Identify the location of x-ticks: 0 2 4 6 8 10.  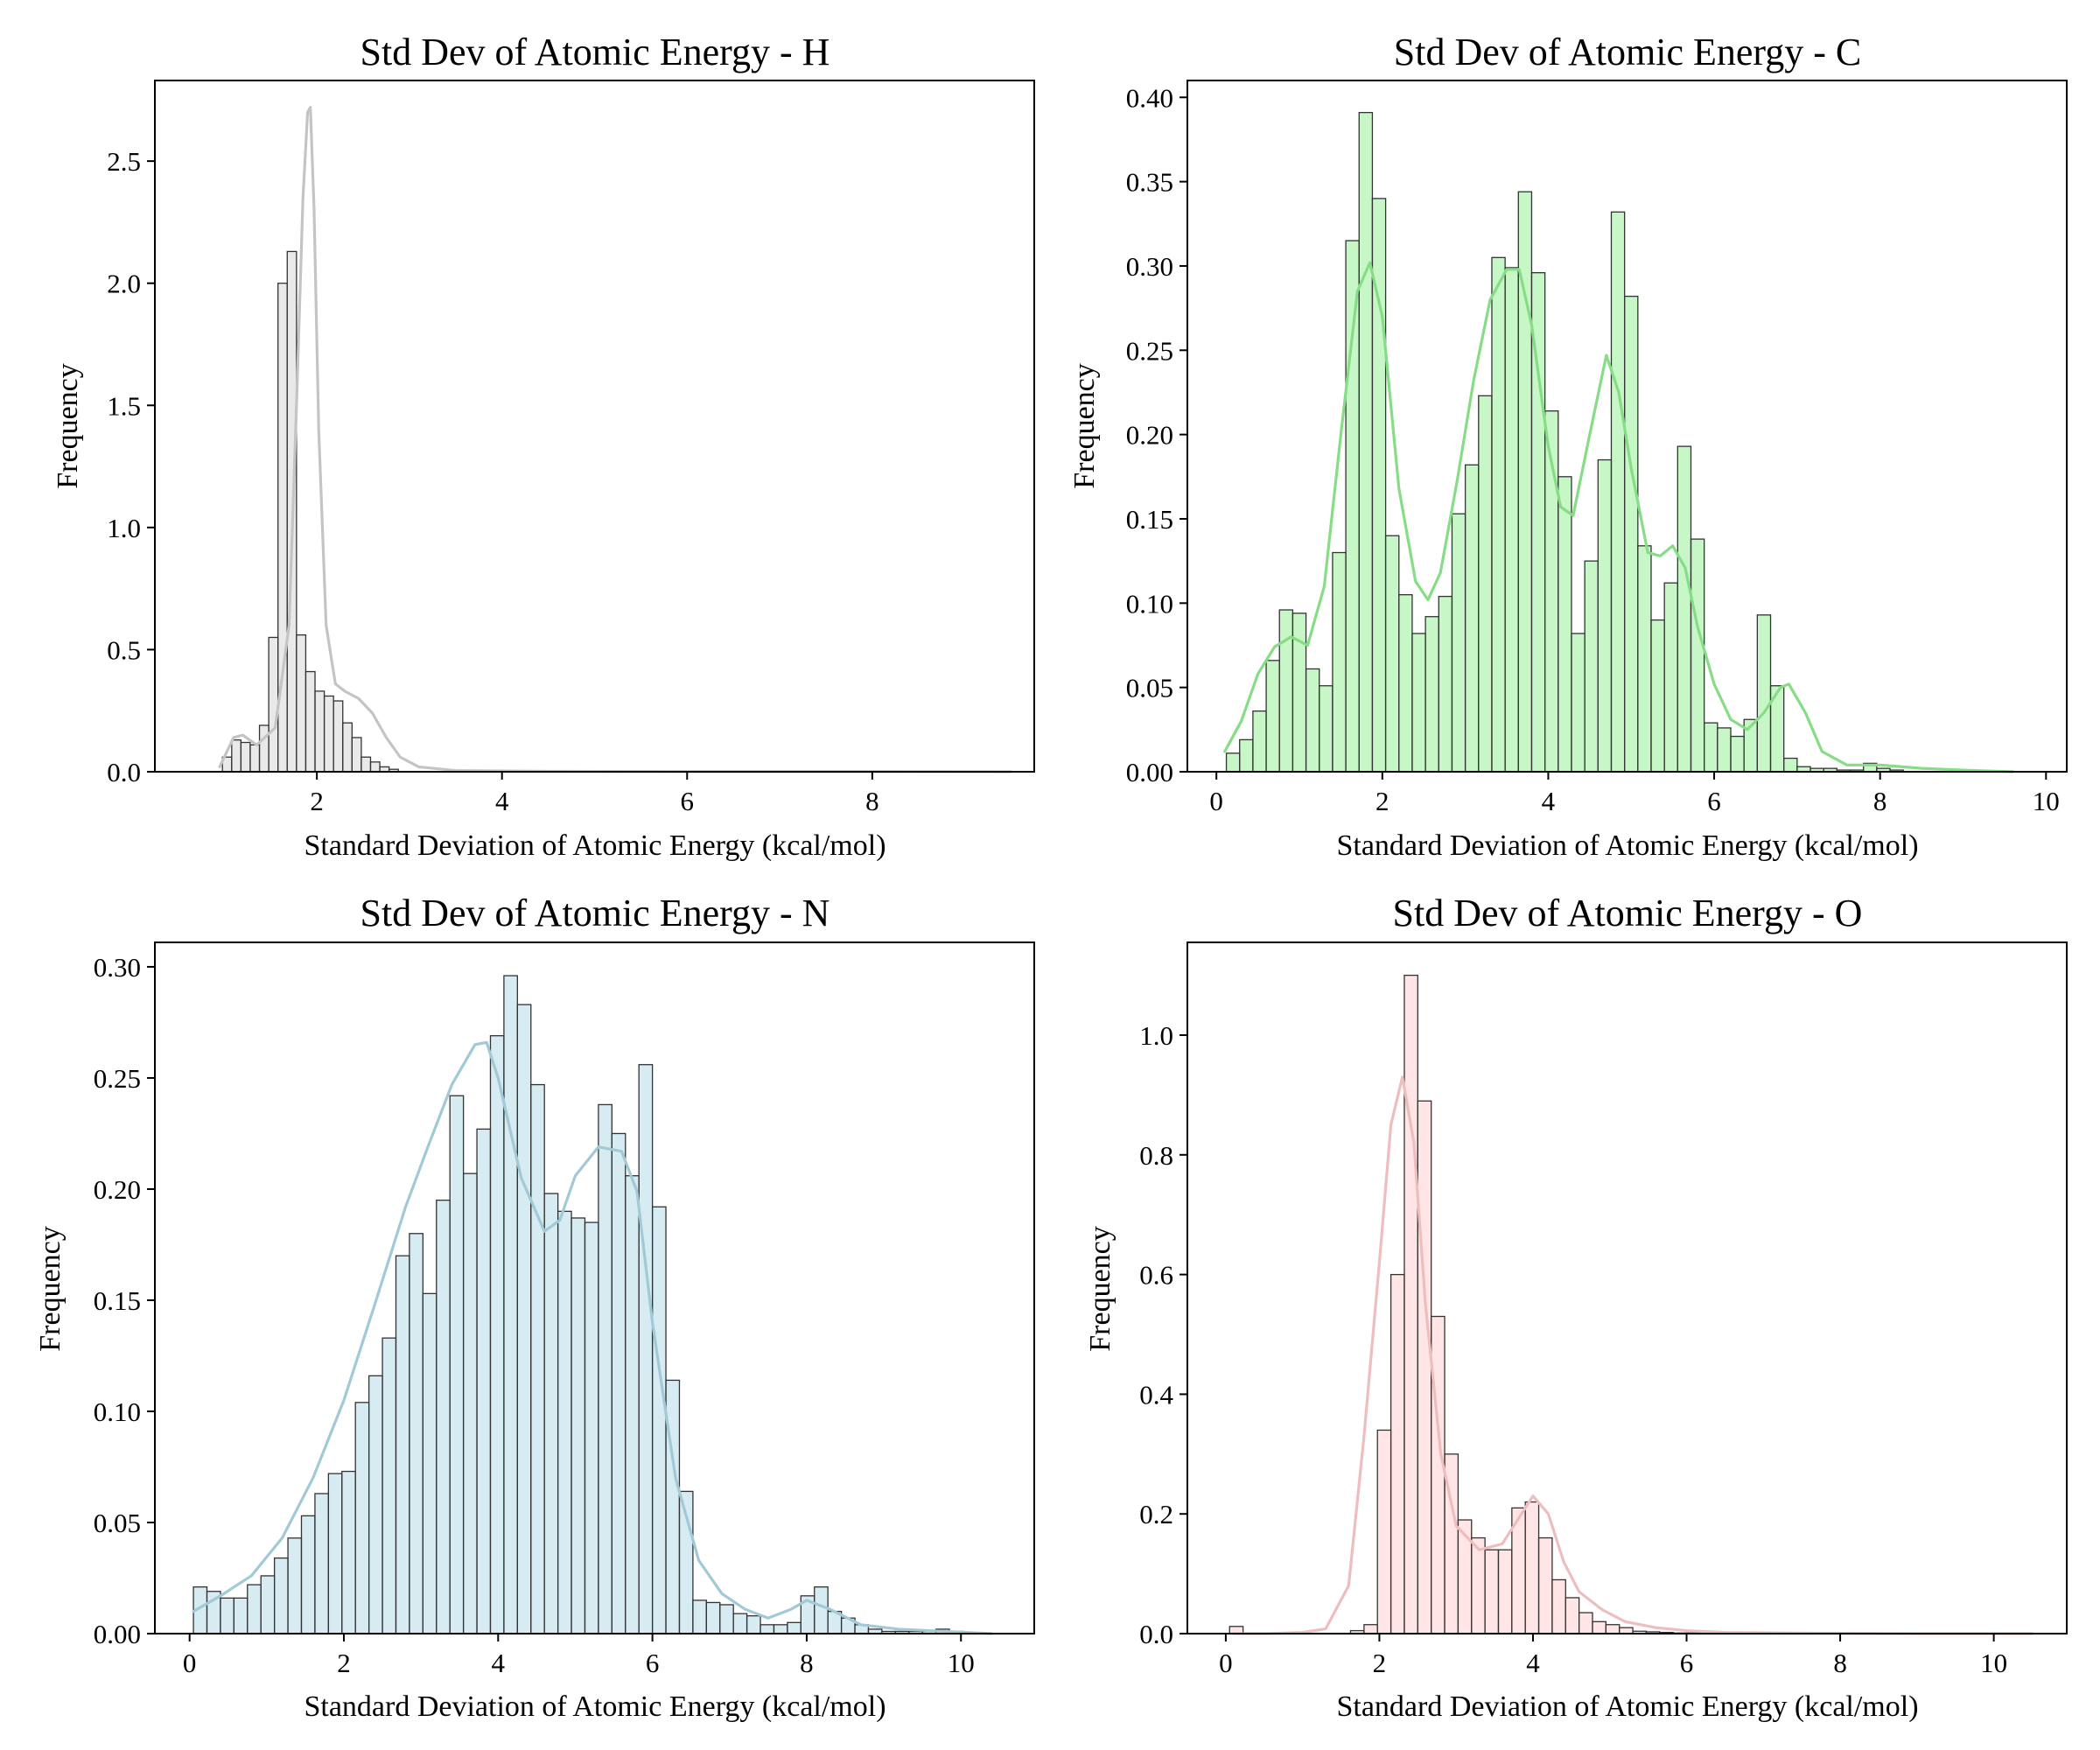
(1613, 1656).